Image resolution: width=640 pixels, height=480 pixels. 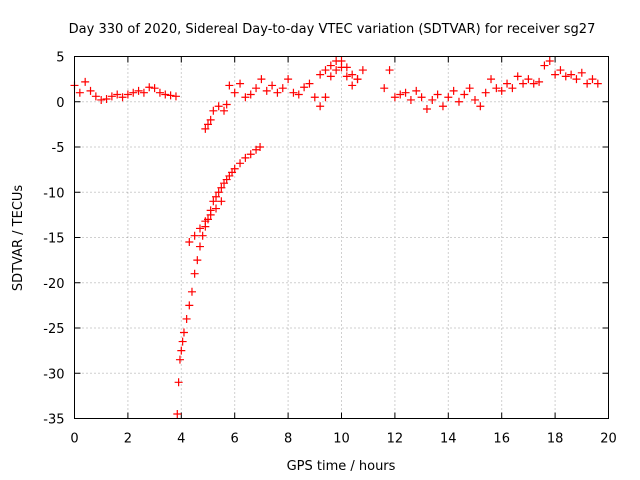 What do you see at coordinates (341, 439) in the screenshot?
I see `x-tick-label: 10` at bounding box center [341, 439].